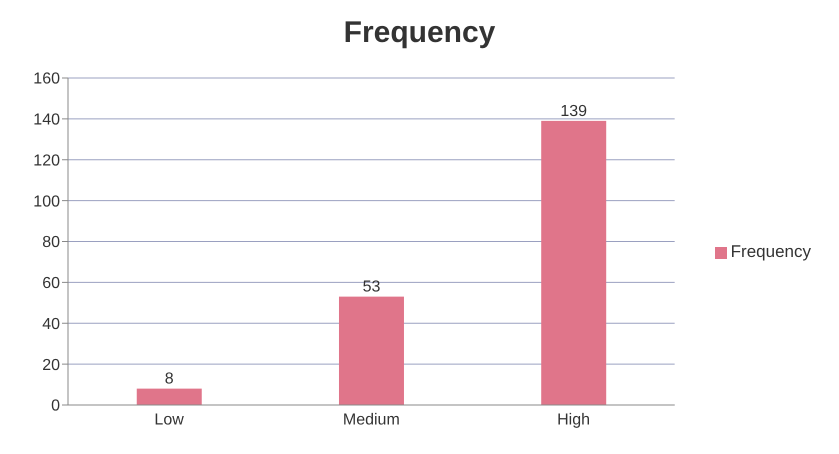  What do you see at coordinates (46, 120) in the screenshot?
I see `y-tick-label: 140` at bounding box center [46, 120].